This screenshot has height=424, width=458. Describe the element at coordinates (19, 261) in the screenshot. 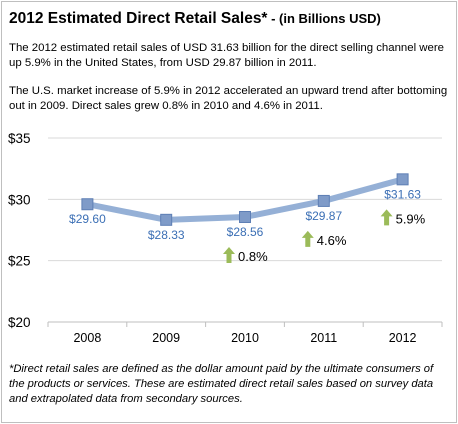

I see `y-tick-label: $25` at that location.